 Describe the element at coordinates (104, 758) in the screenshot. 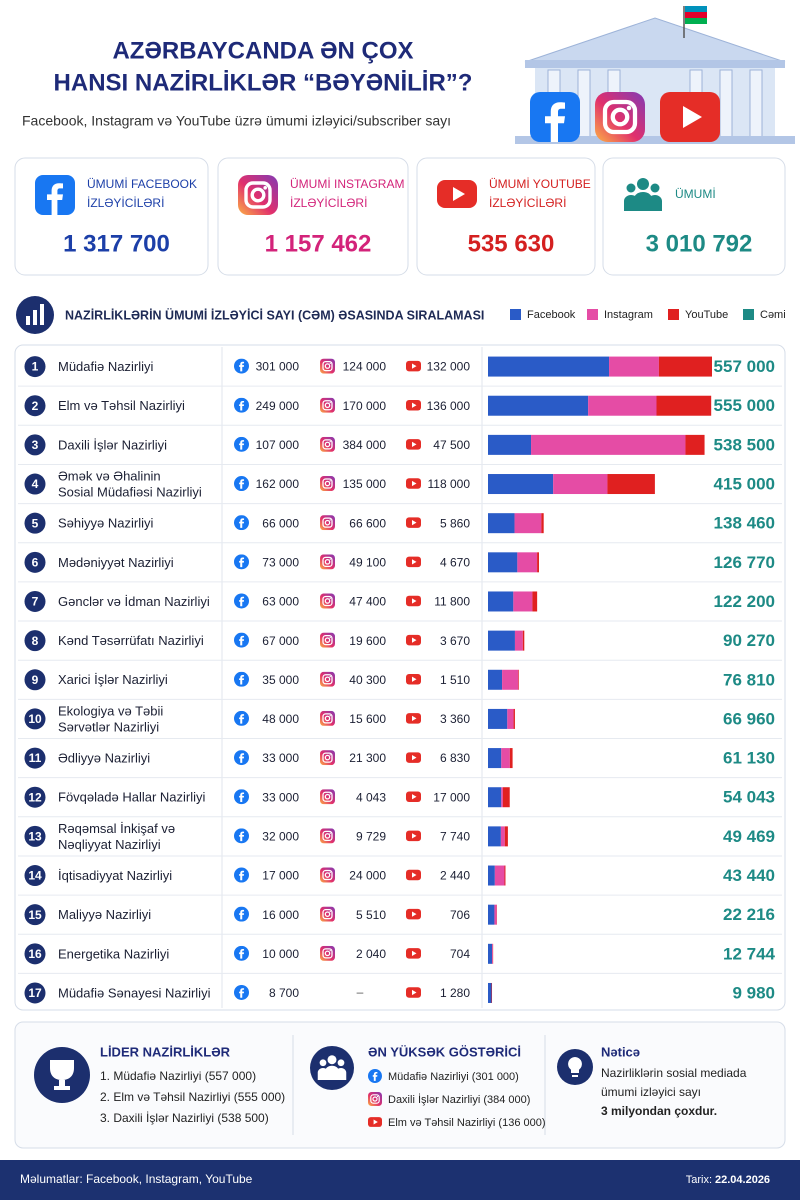

I see `ministry-name: Ədliyyə Nazirliyi` at that location.